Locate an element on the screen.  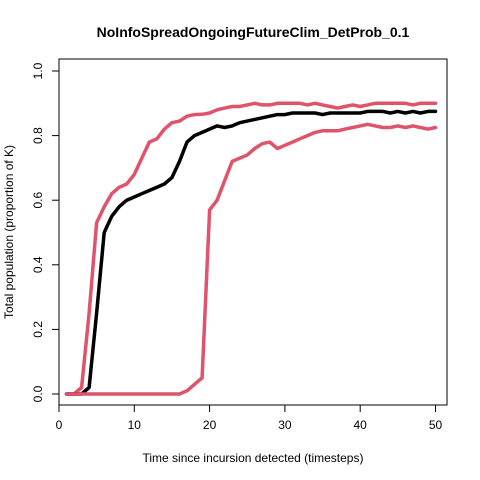
x-tick-label: 50 is located at coordinates (436, 425).